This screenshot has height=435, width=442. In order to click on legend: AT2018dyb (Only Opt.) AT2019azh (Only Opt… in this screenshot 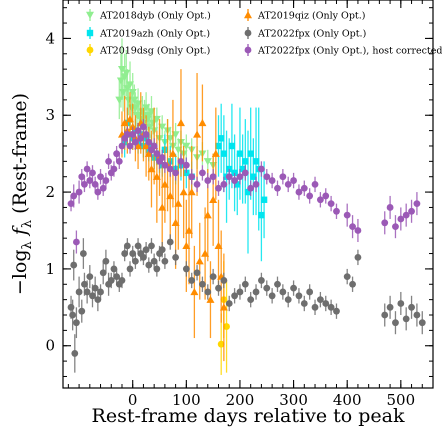, I will do `click(264, 33)`.